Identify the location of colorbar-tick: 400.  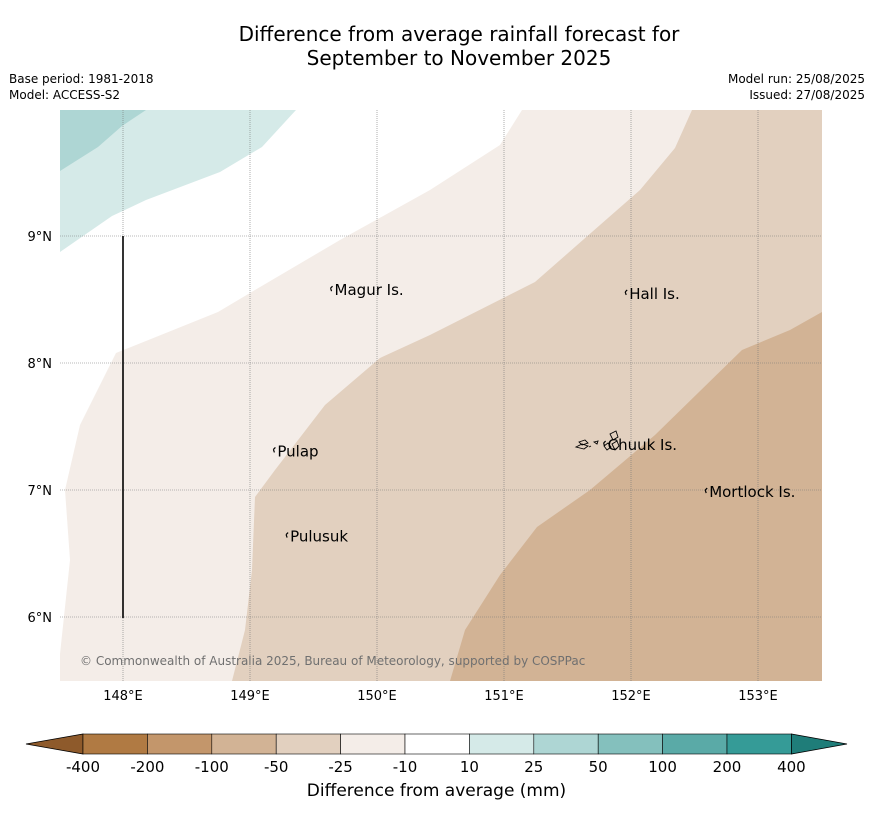
(791, 767).